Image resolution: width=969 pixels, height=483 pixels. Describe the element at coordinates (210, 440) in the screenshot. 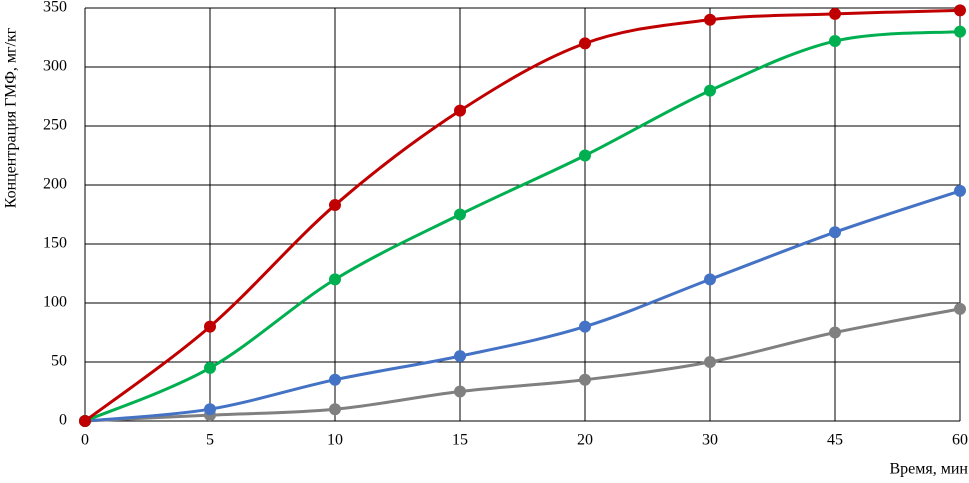

I see `x-tick-label: 5` at that location.